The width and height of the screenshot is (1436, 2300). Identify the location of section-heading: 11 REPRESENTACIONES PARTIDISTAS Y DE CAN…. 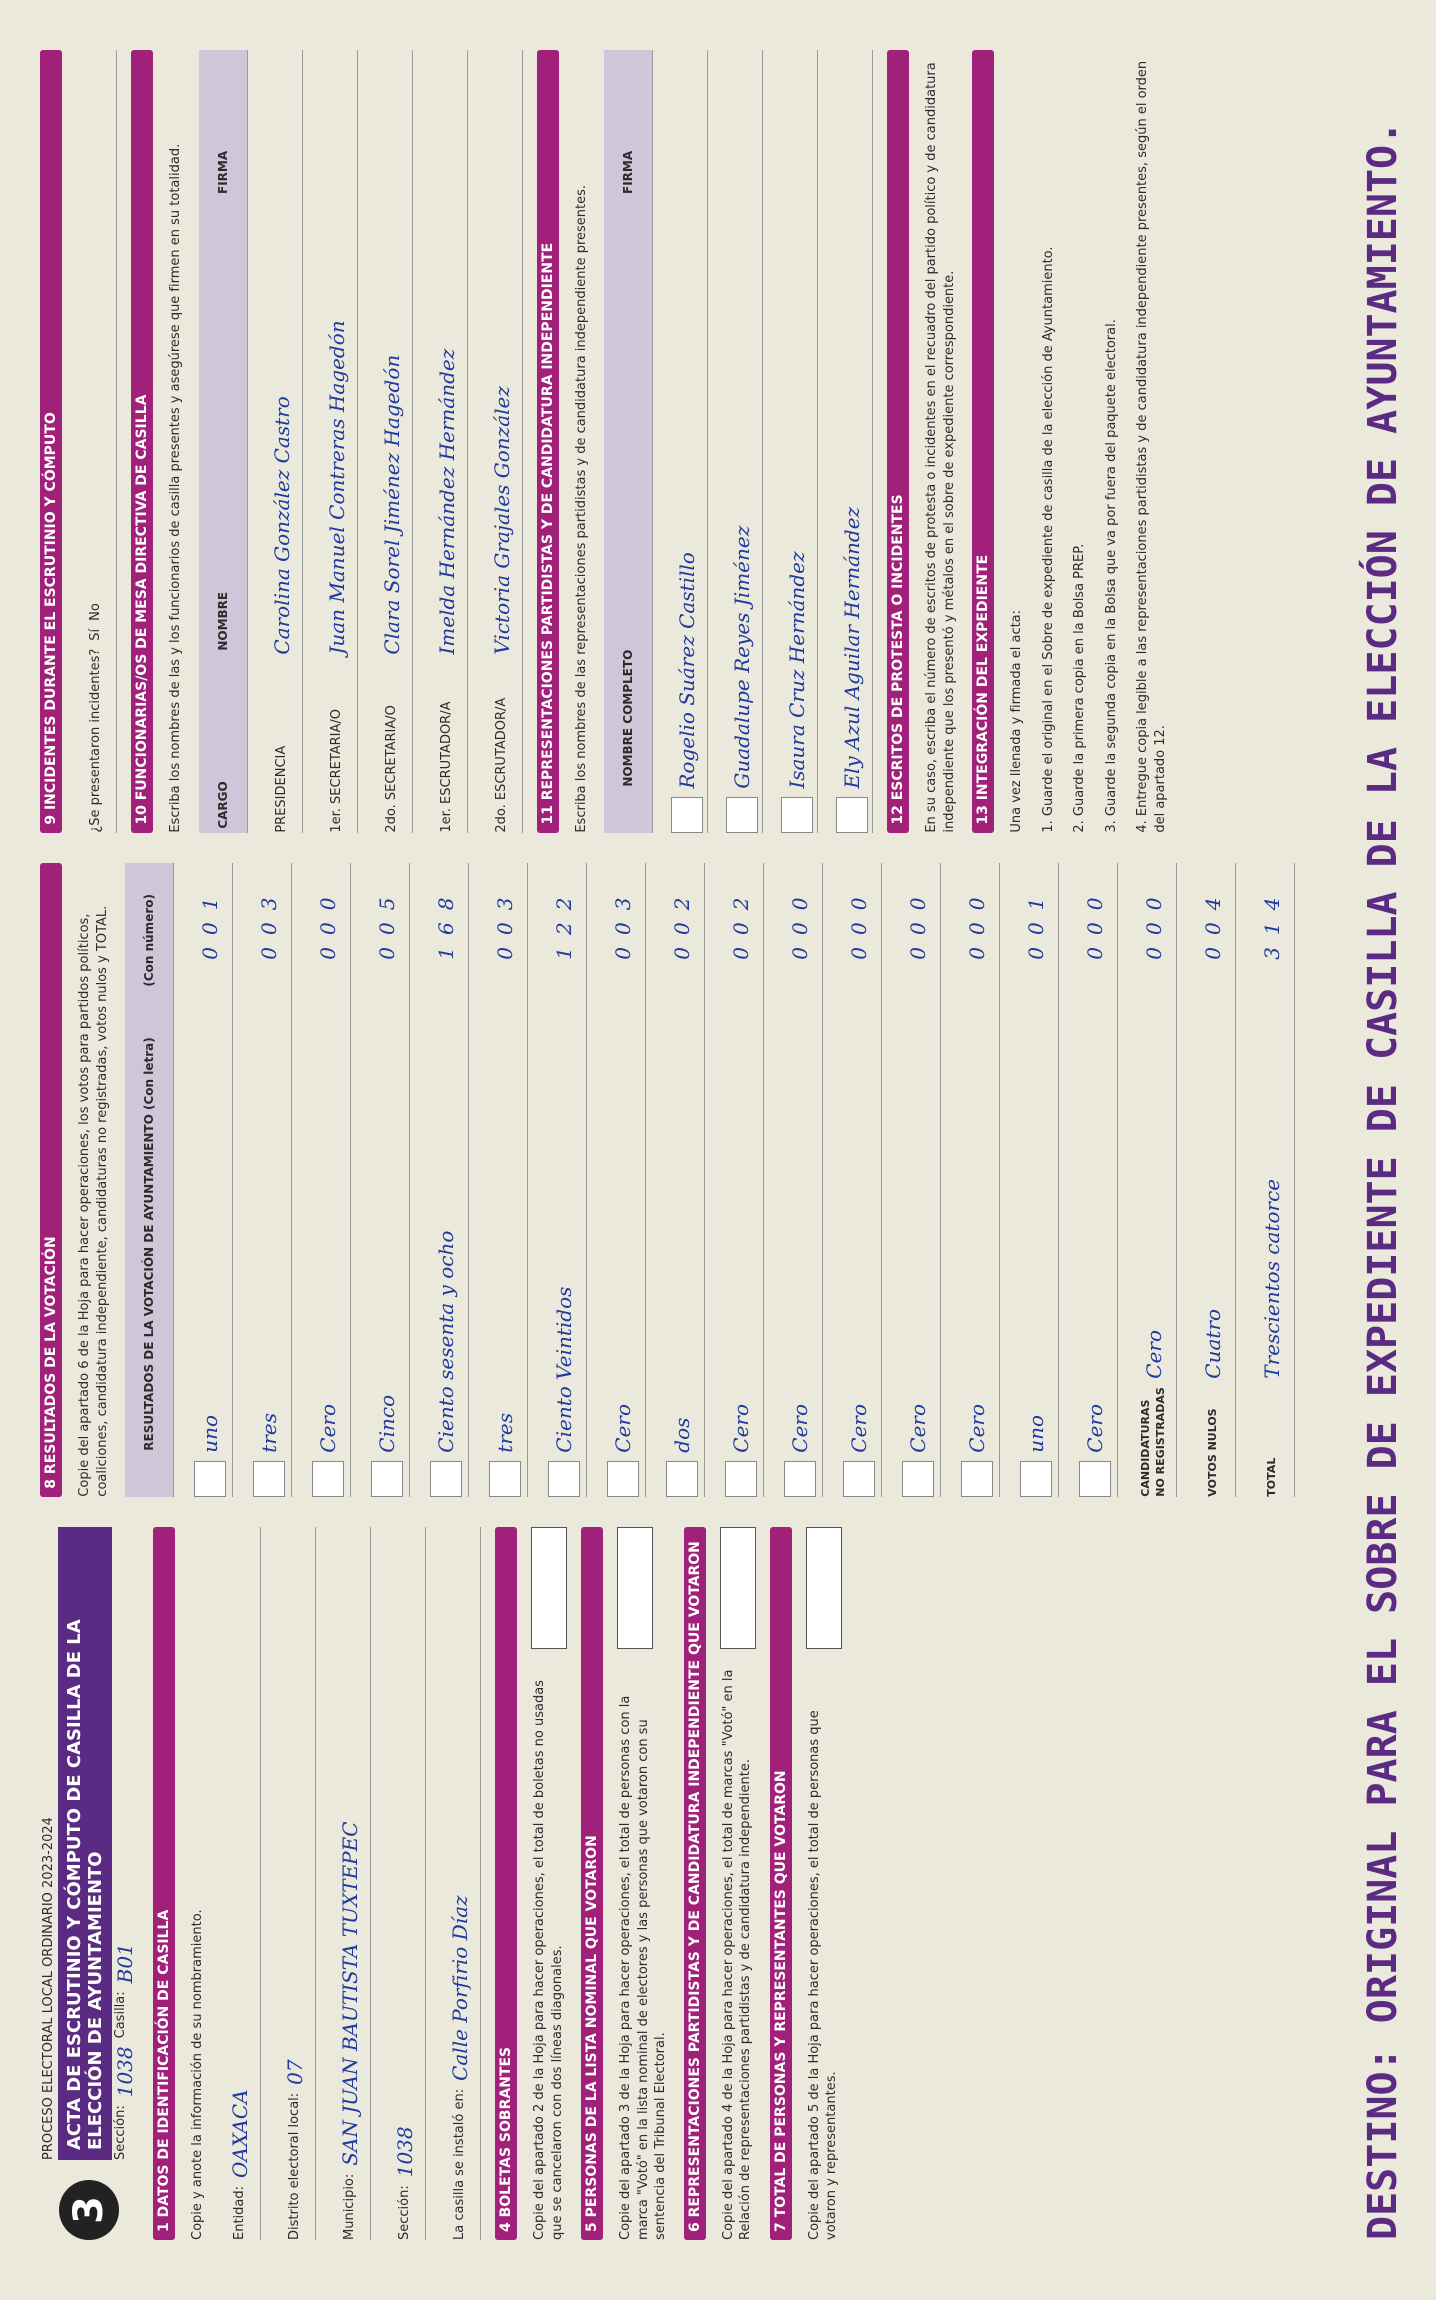
(547, 441).